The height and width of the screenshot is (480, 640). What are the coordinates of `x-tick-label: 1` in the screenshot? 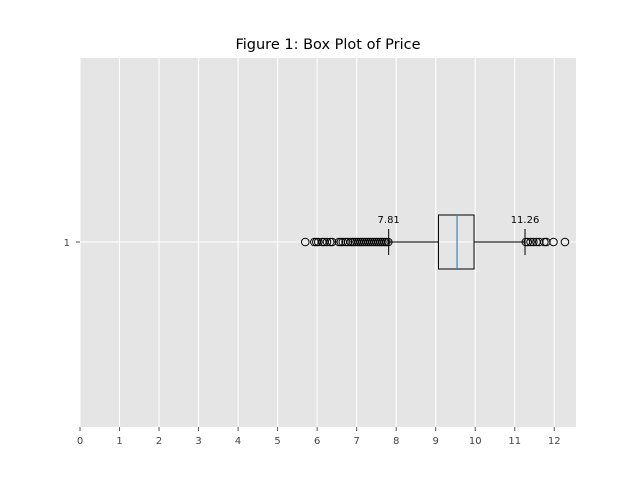 It's located at (119, 441).